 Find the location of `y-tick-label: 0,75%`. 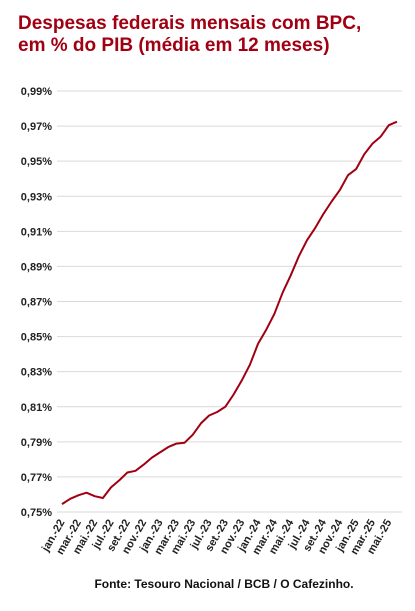

y-tick-label: 0,75% is located at coordinates (36, 513).